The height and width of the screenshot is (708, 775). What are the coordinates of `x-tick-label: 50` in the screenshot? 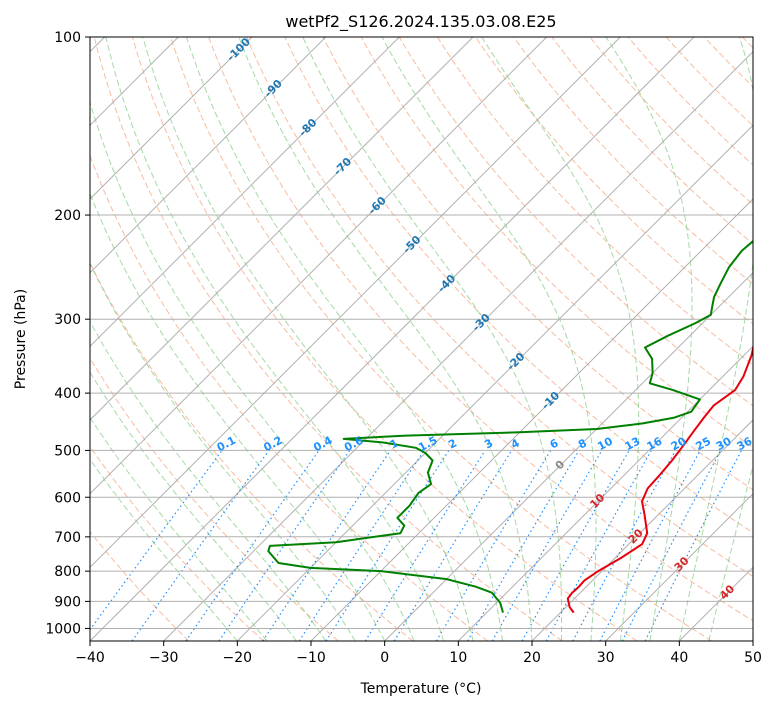 It's located at (753, 658).